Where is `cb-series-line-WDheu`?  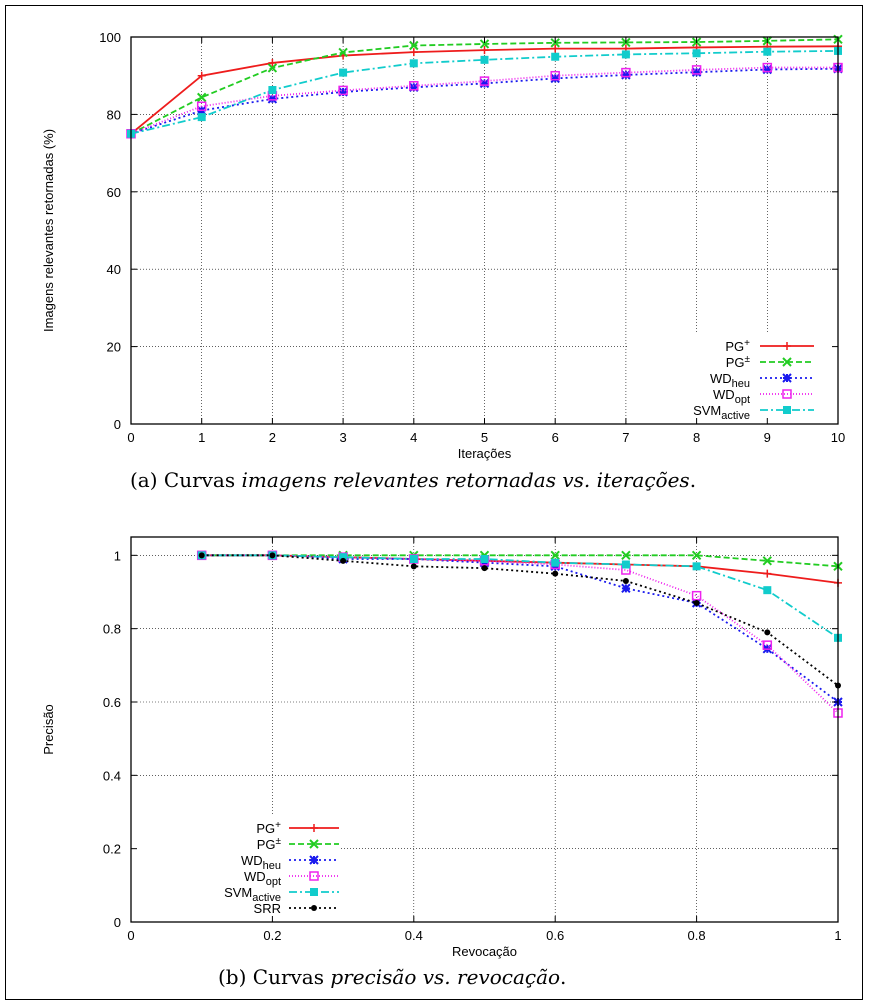
cb-series-line-WDheu is located at coordinates (520, 628).